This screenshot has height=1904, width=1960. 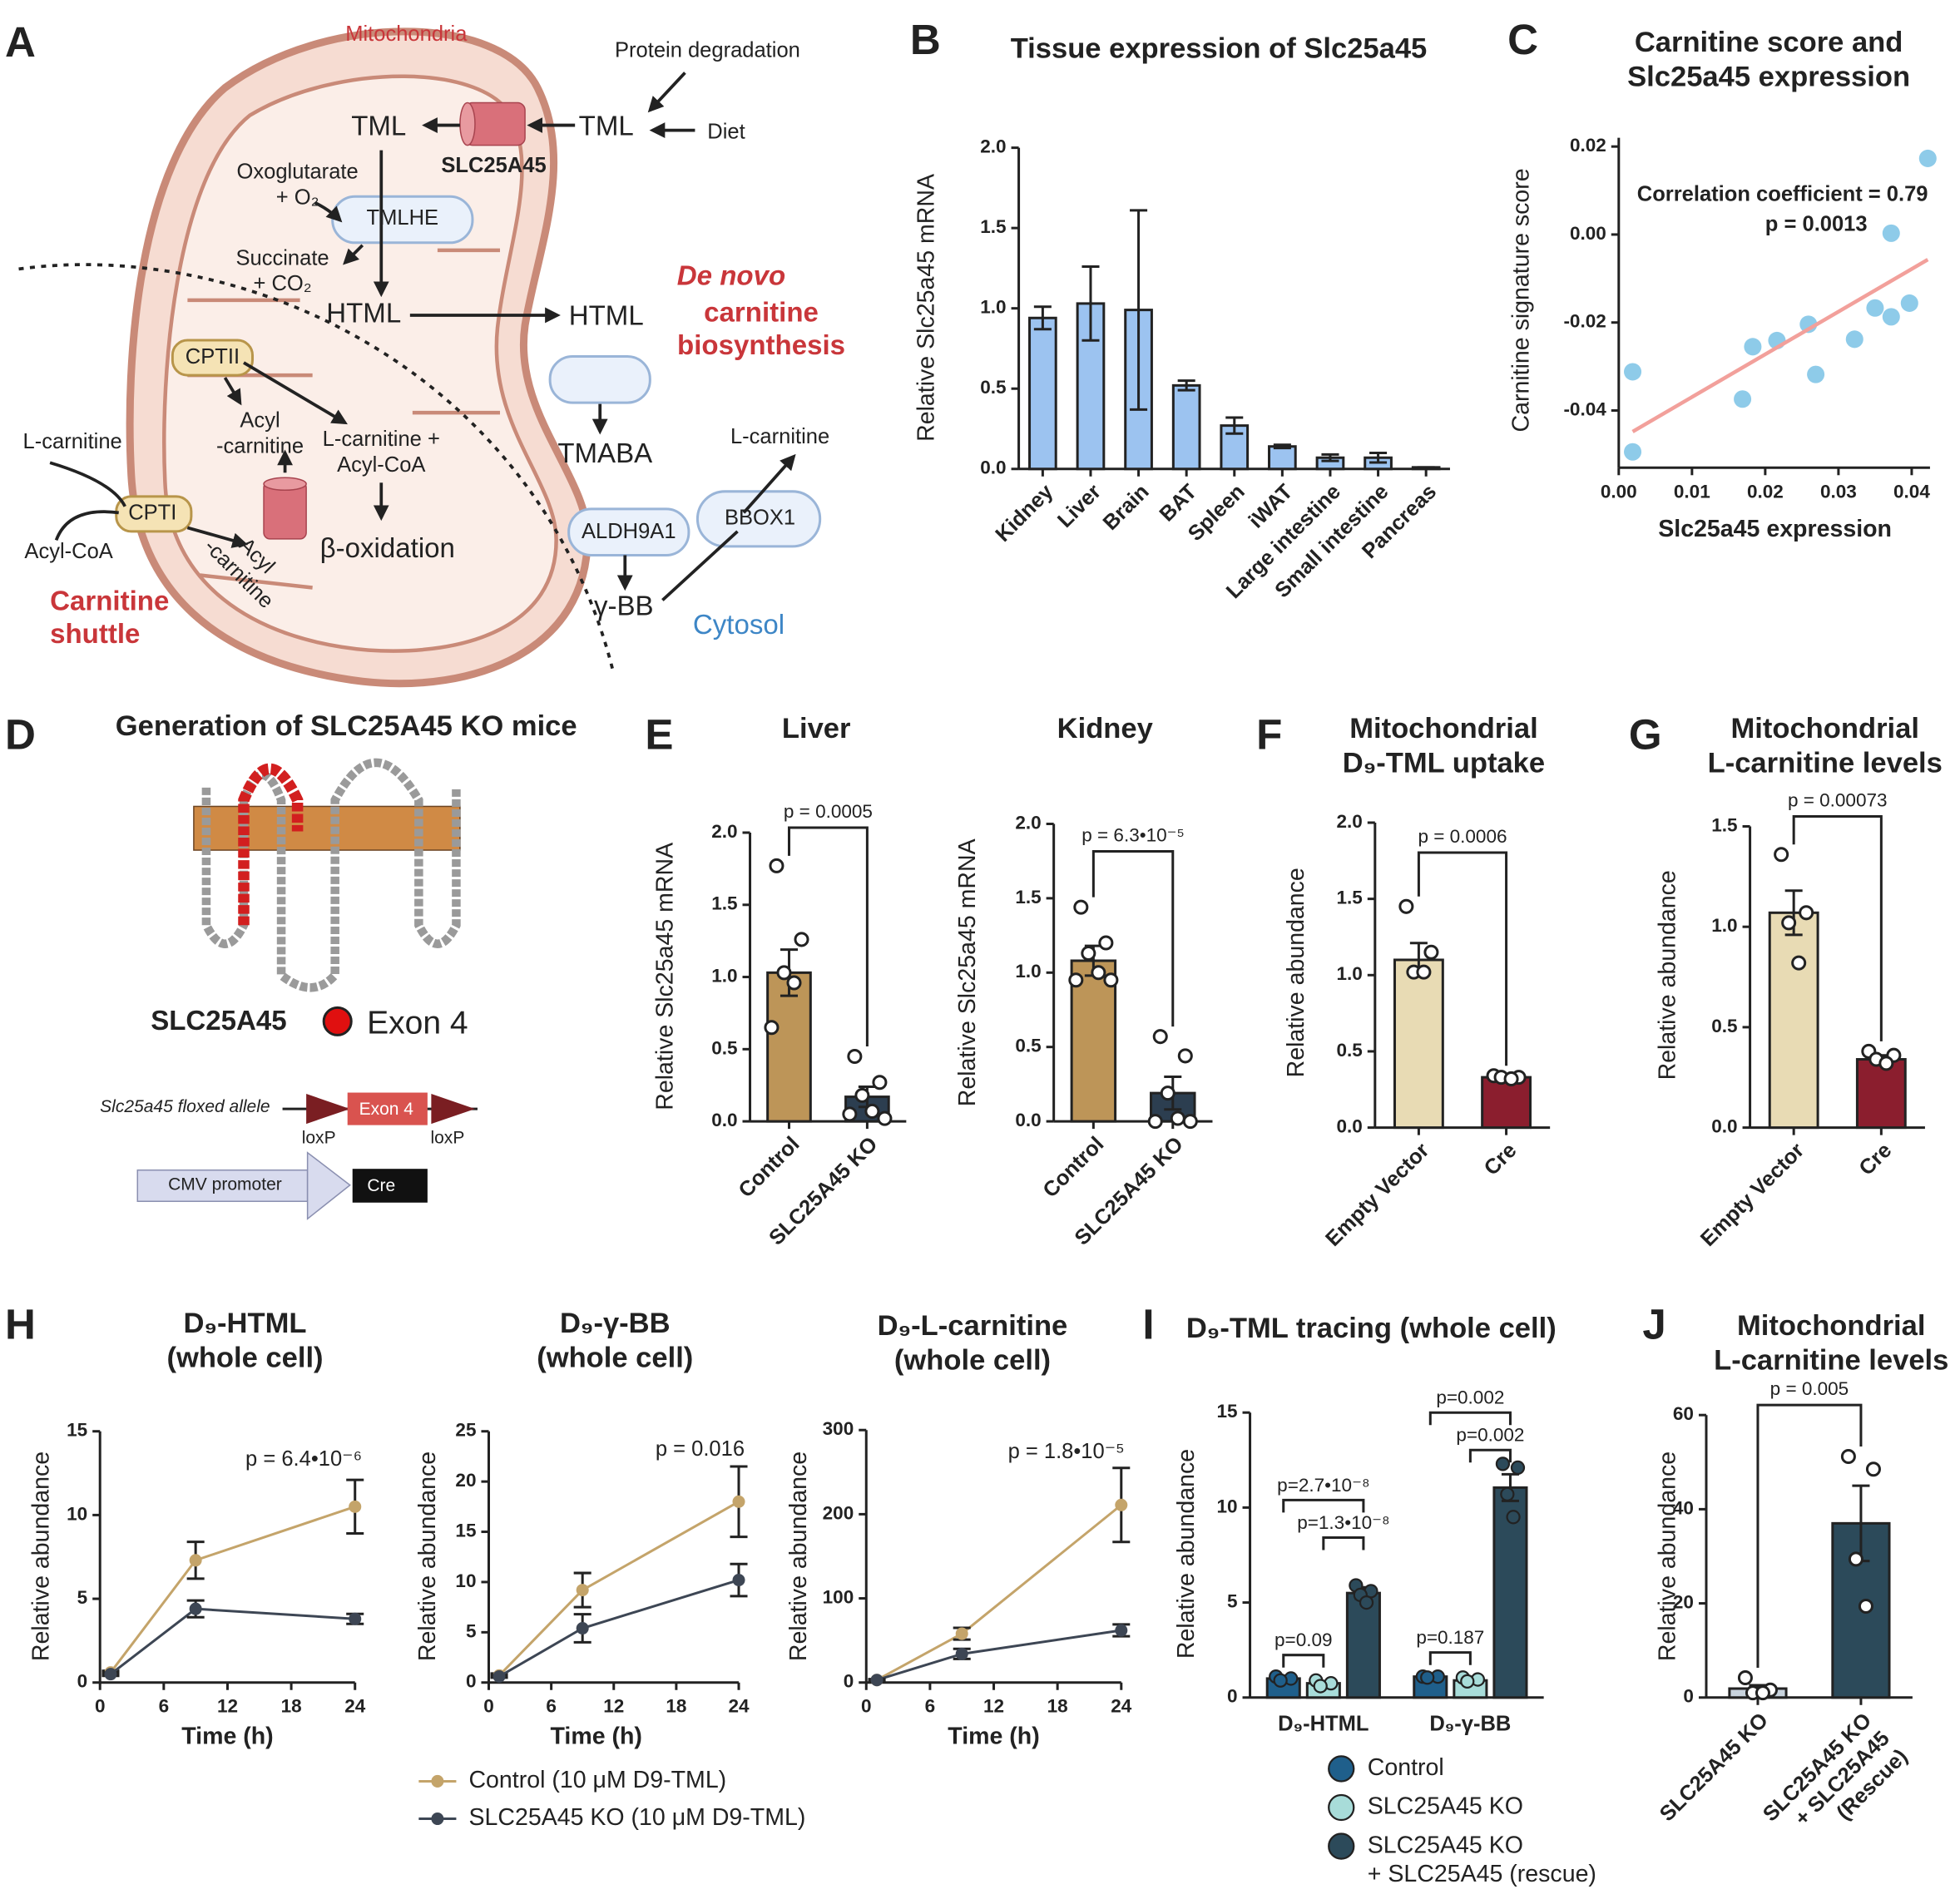 What do you see at coordinates (1343, 1522) in the screenshot?
I see `p-value: p=1.3•10⁻⁸` at bounding box center [1343, 1522].